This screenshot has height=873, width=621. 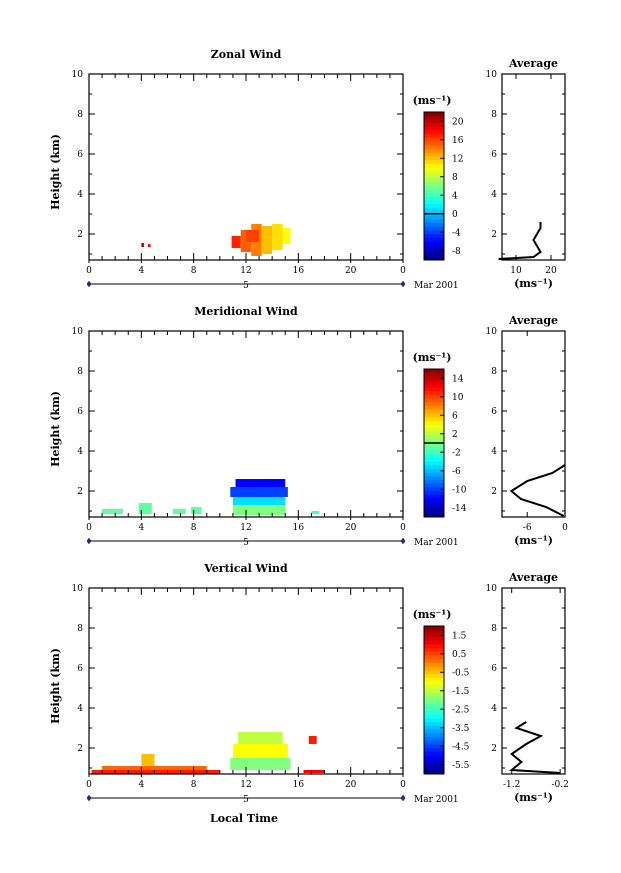 What do you see at coordinates (244, 818) in the screenshot?
I see `x-axis-label: Local Time` at bounding box center [244, 818].